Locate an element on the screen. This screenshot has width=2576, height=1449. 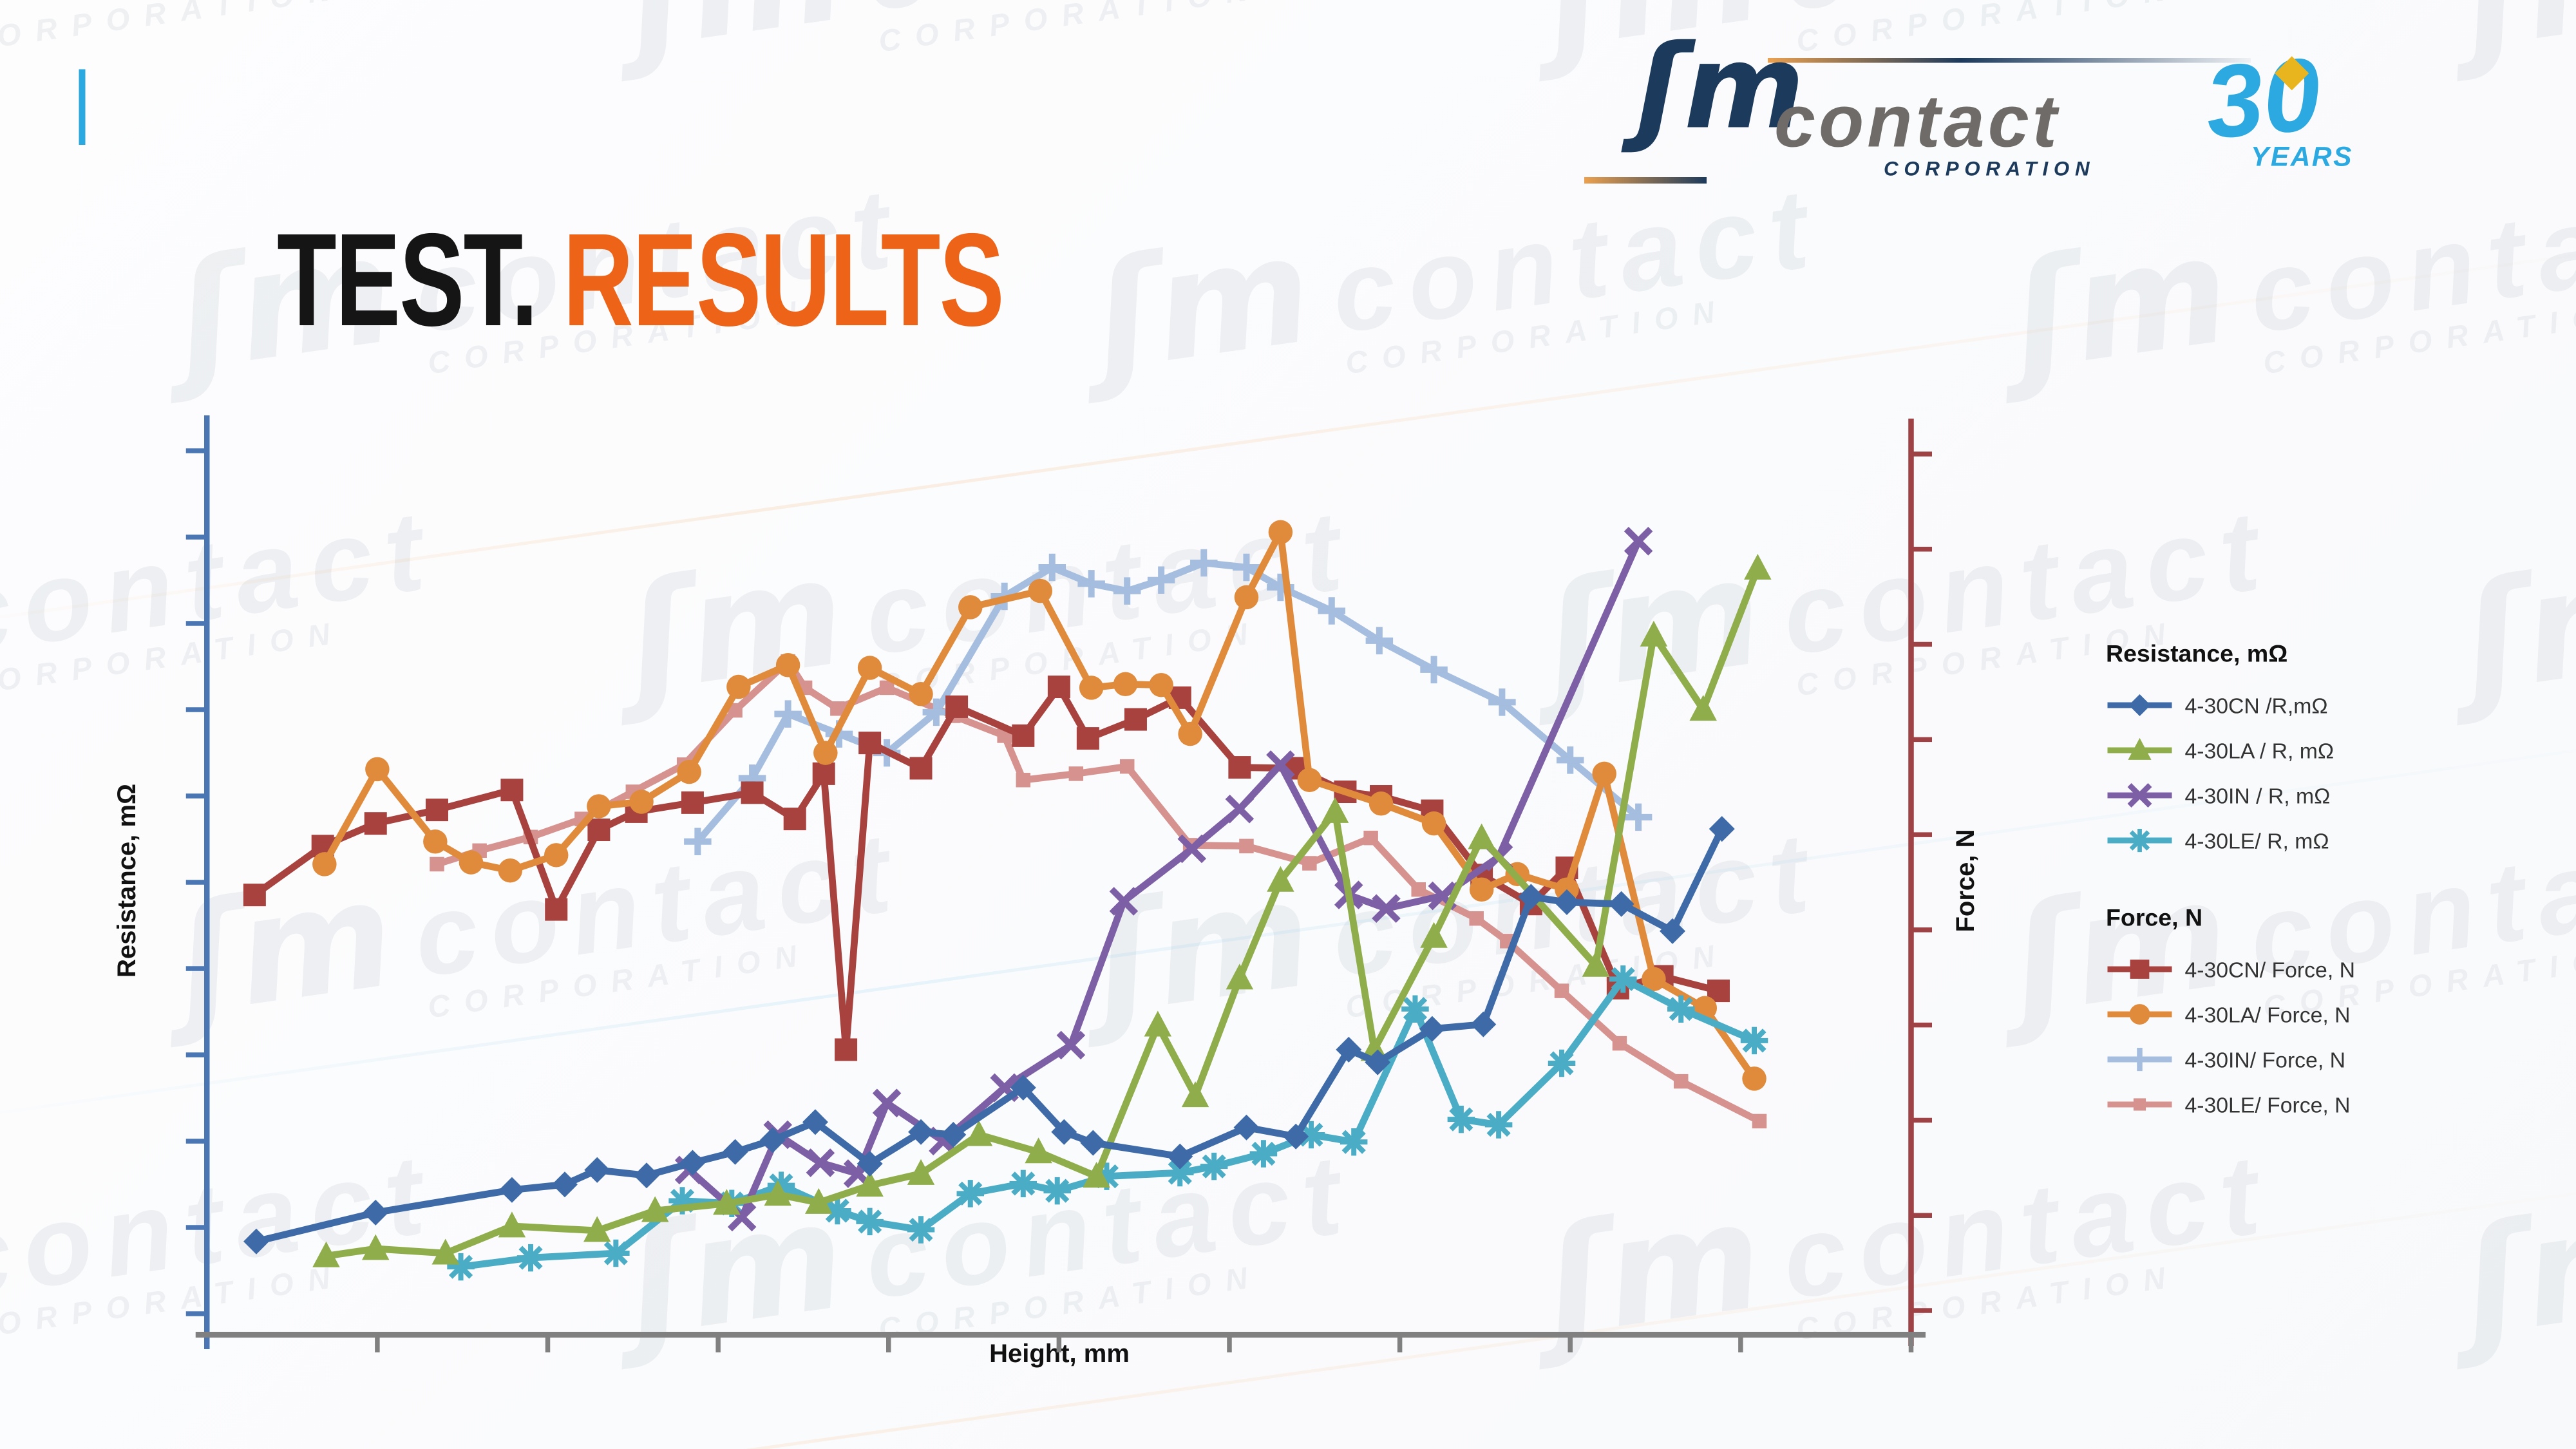
y-left-axis-label: Resistance, mΩ is located at coordinates (128, 880).